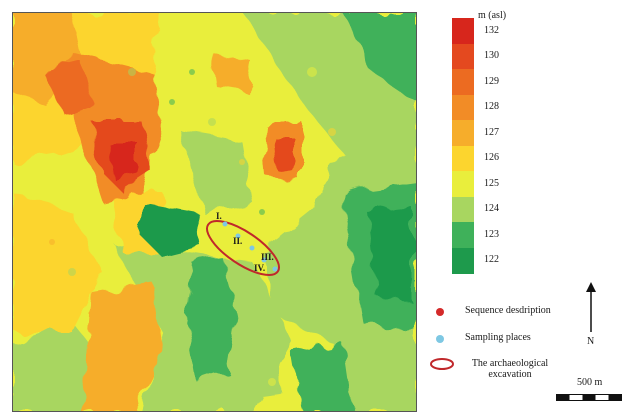 This screenshot has width=626, height=414. I want to click on sampling-dot-icon, so click(440, 339).